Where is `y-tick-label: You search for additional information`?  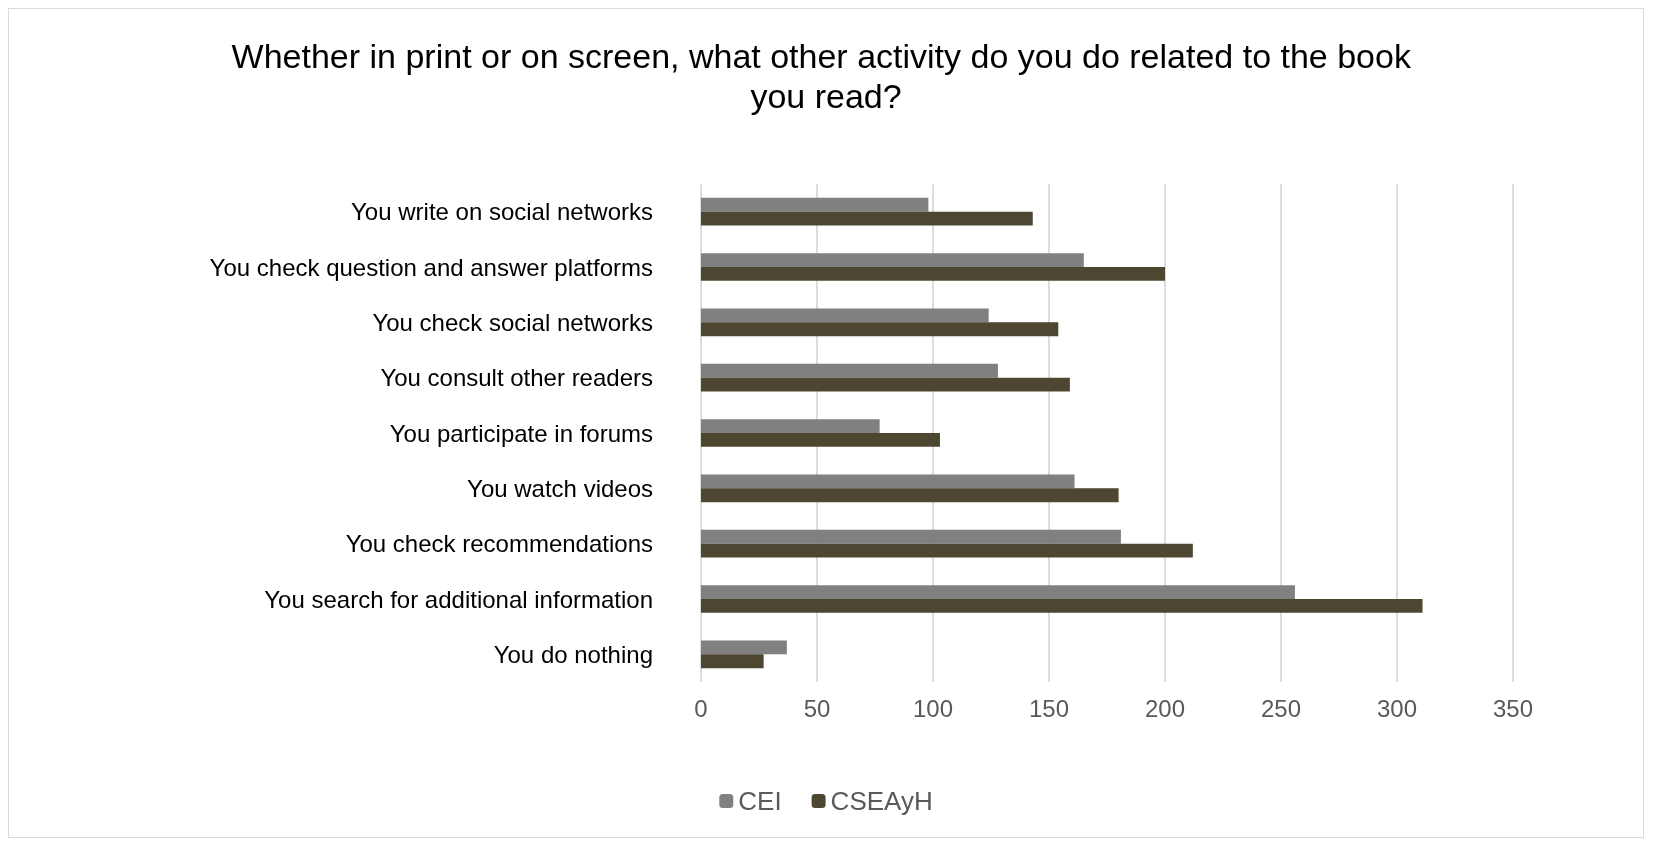
y-tick-label: You search for additional information is located at coordinates (458, 599).